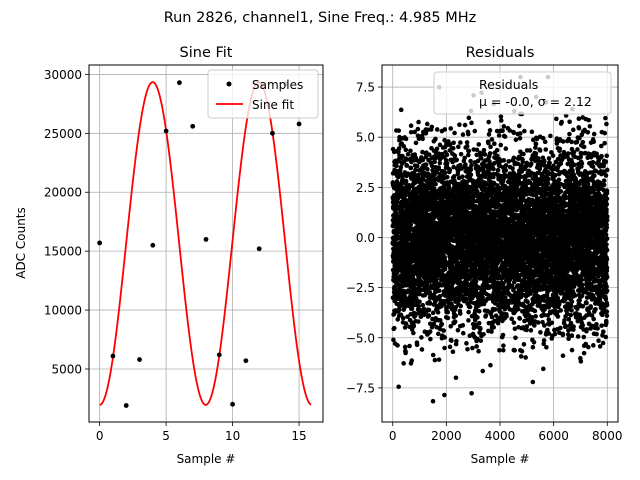 Image resolution: width=640 pixels, height=480 pixels. What do you see at coordinates (63, 311) in the screenshot?
I see `y-tick-label: 10000` at bounding box center [63, 311].